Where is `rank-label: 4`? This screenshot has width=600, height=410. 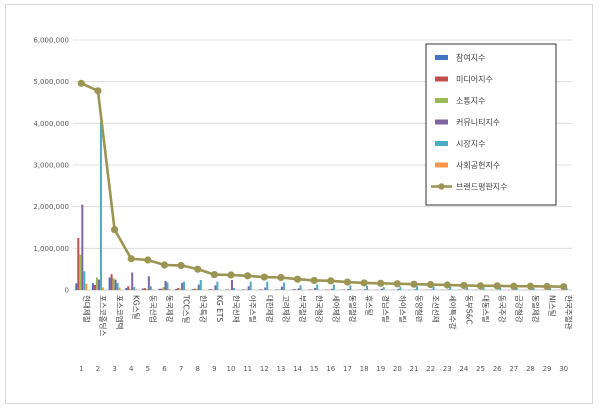
rank-label: 4 is located at coordinates (131, 369).